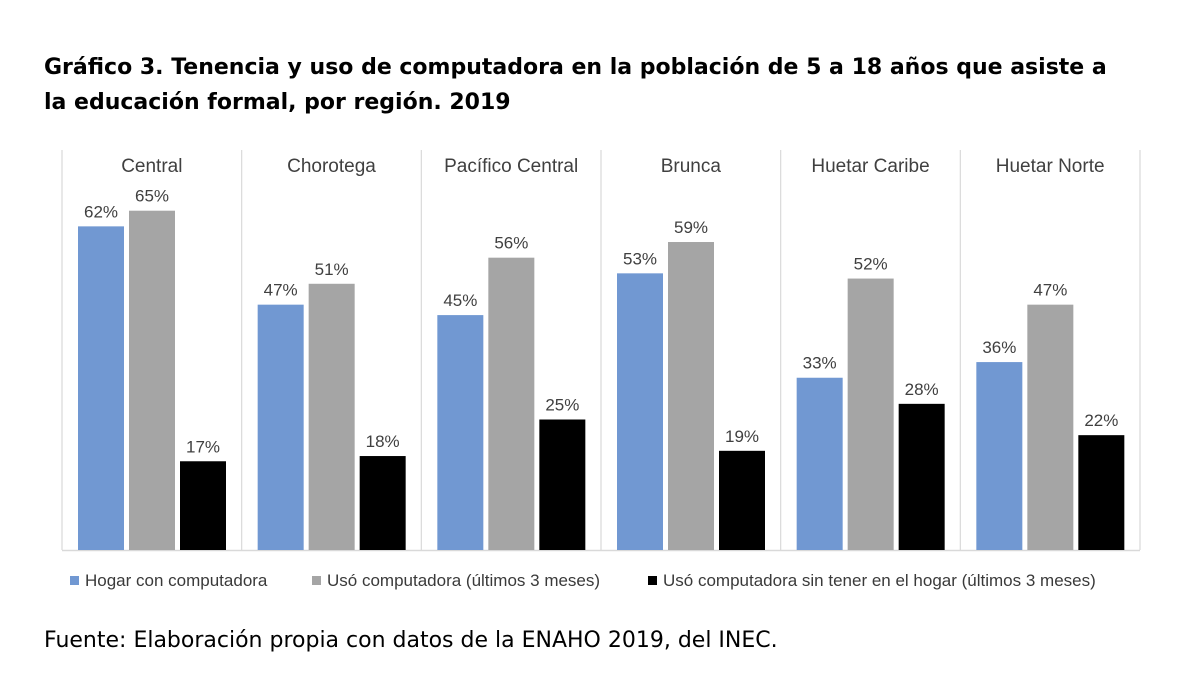  What do you see at coordinates (464, 580) in the screenshot?
I see `legend-label-uso-computadora: Usó computadora (últimos 3 meses)` at bounding box center [464, 580].